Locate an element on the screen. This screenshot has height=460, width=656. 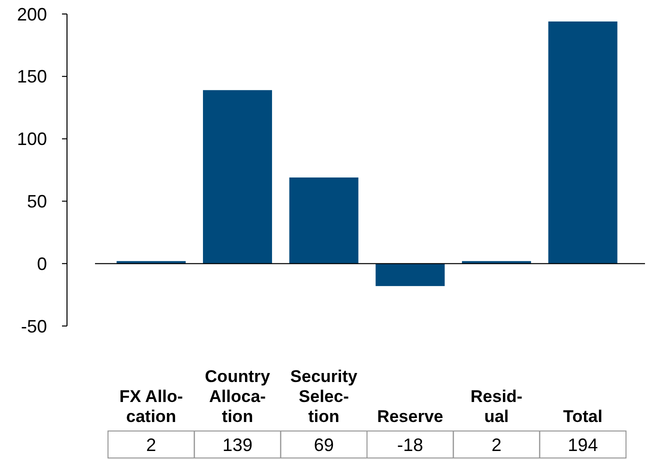
x-tick-label: Total is located at coordinates (583, 416).